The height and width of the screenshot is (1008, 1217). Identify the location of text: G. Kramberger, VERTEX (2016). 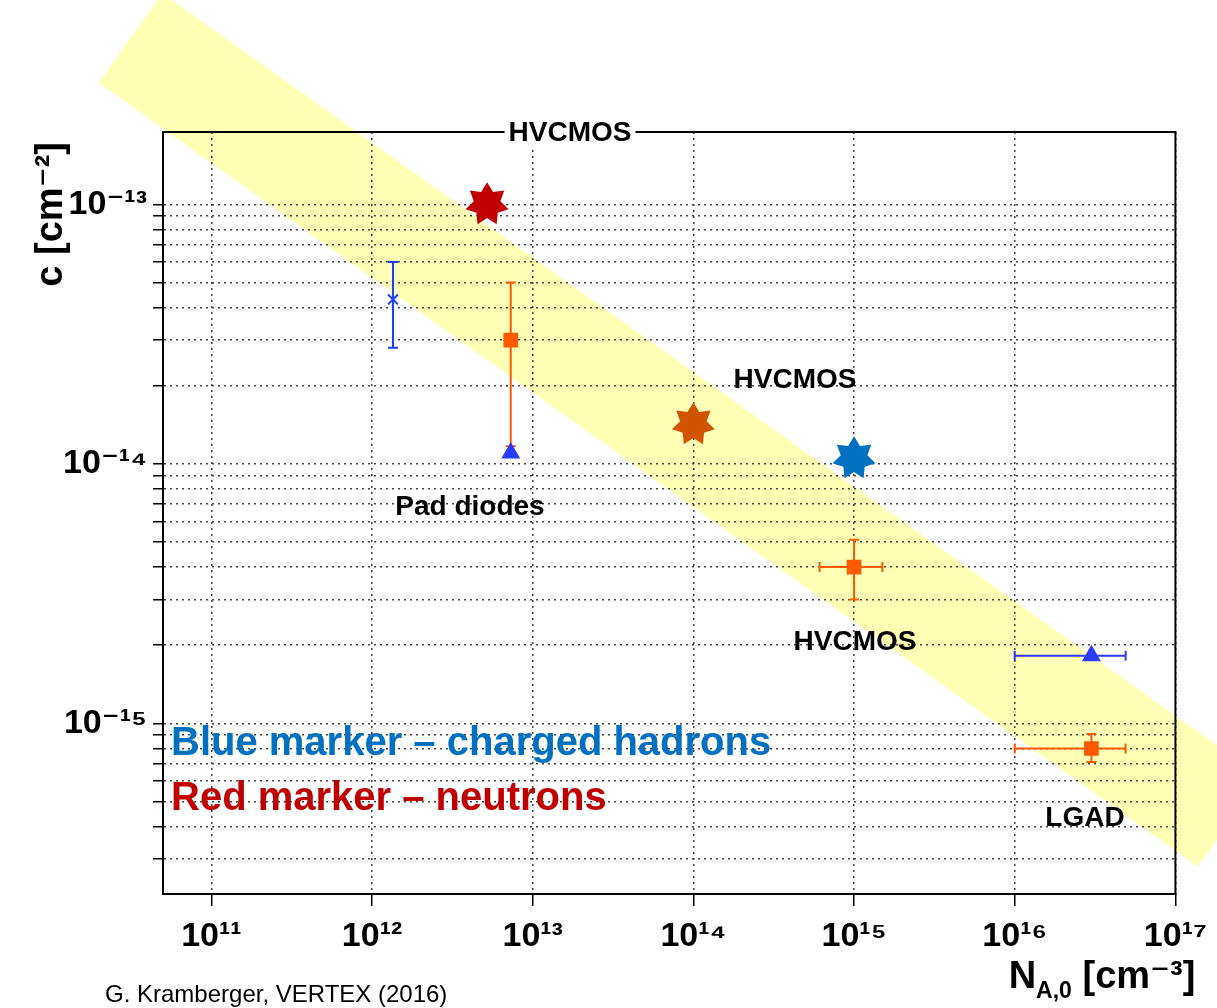
(276, 993).